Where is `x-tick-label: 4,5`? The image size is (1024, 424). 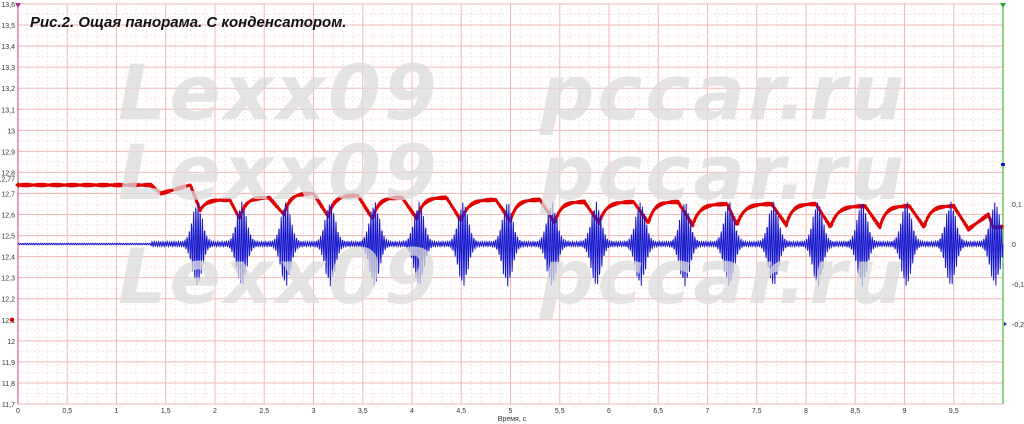 x-tick-label: 4,5 is located at coordinates (461, 411).